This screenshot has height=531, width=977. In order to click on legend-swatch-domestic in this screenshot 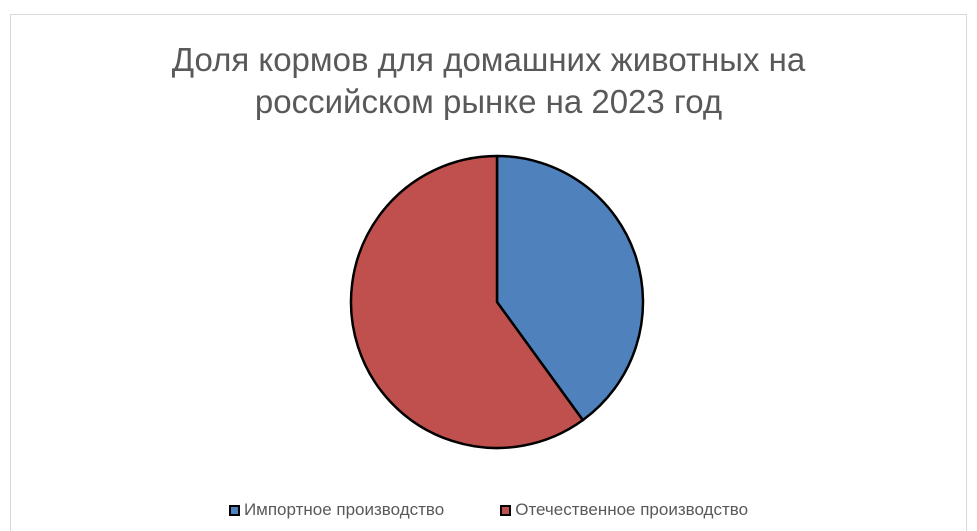, I will do `click(506, 510)`.